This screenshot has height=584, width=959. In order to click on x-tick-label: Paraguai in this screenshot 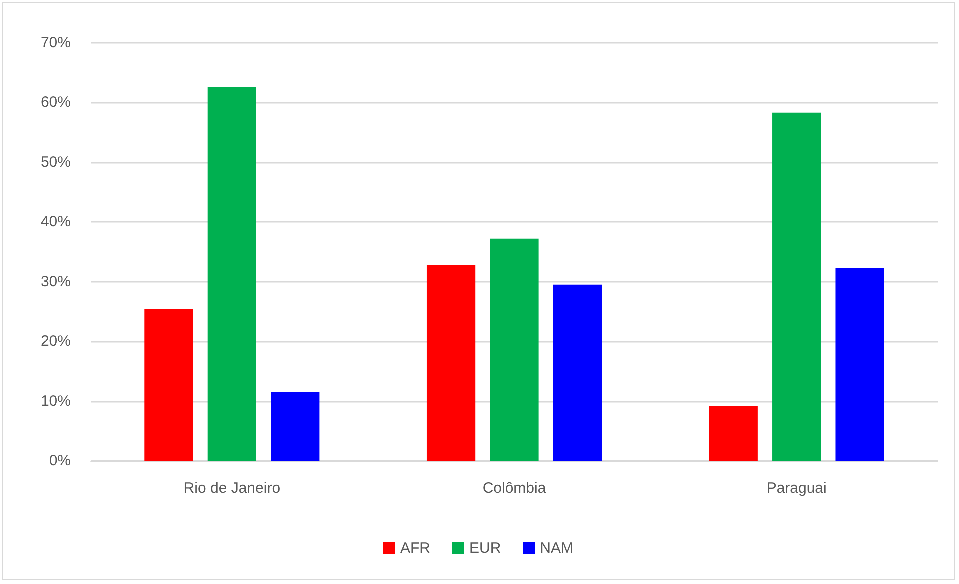, I will do `click(796, 488)`.